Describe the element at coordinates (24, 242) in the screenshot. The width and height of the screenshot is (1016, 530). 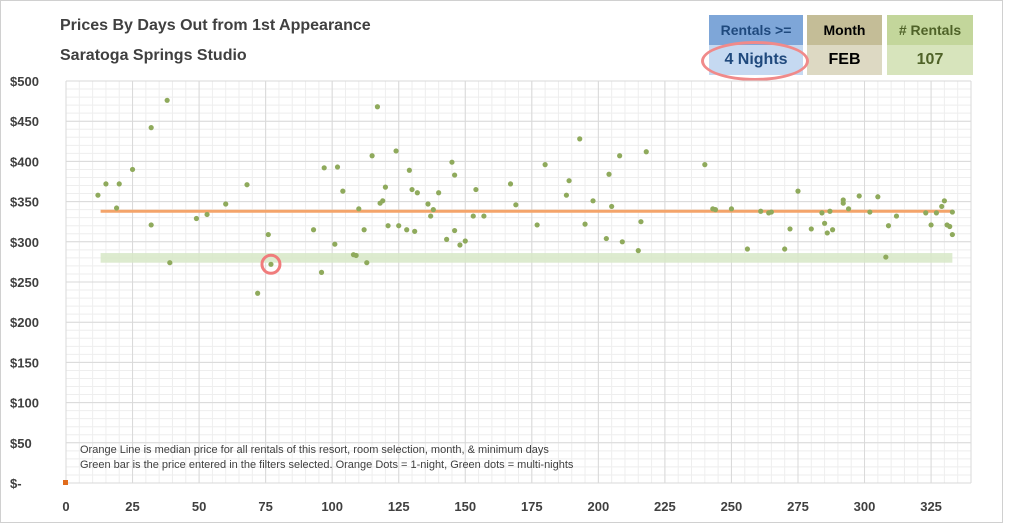
I see `y-tick-label: $300` at that location.